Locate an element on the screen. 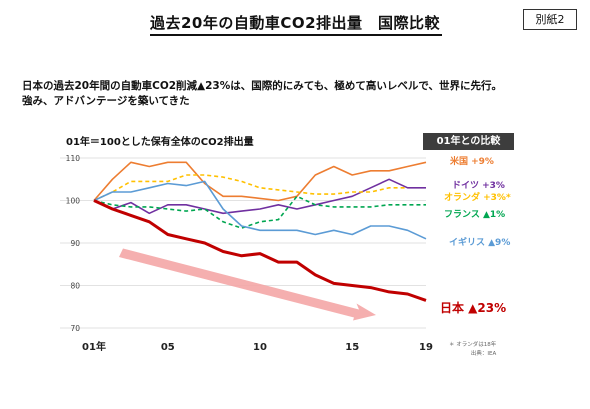 The width and height of the screenshot is (590, 409). series-line-france is located at coordinates (259, 212).